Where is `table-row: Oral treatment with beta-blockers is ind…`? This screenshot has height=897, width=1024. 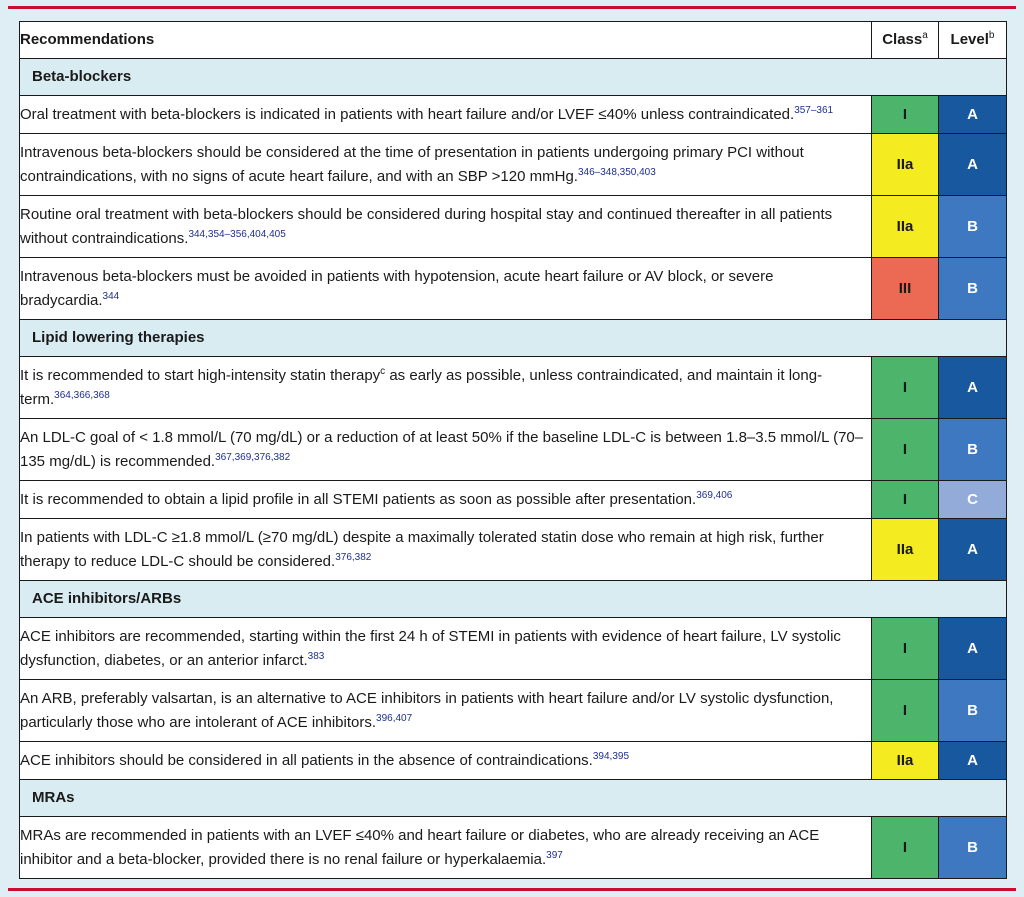
table-row: Oral treatment with beta-blockers is ind… is located at coordinates (513, 114).